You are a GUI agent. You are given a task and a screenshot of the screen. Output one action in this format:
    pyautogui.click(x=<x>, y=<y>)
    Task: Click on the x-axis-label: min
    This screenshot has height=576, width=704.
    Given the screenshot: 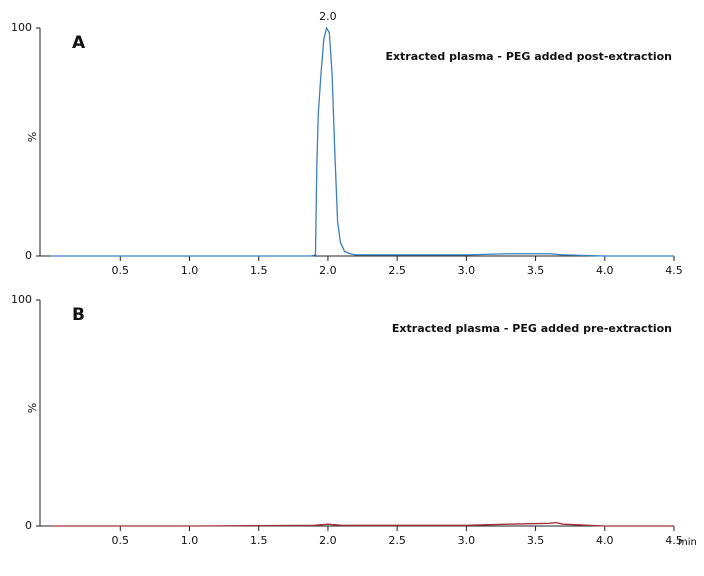 What is the action you would take?
    pyautogui.click(x=687, y=542)
    